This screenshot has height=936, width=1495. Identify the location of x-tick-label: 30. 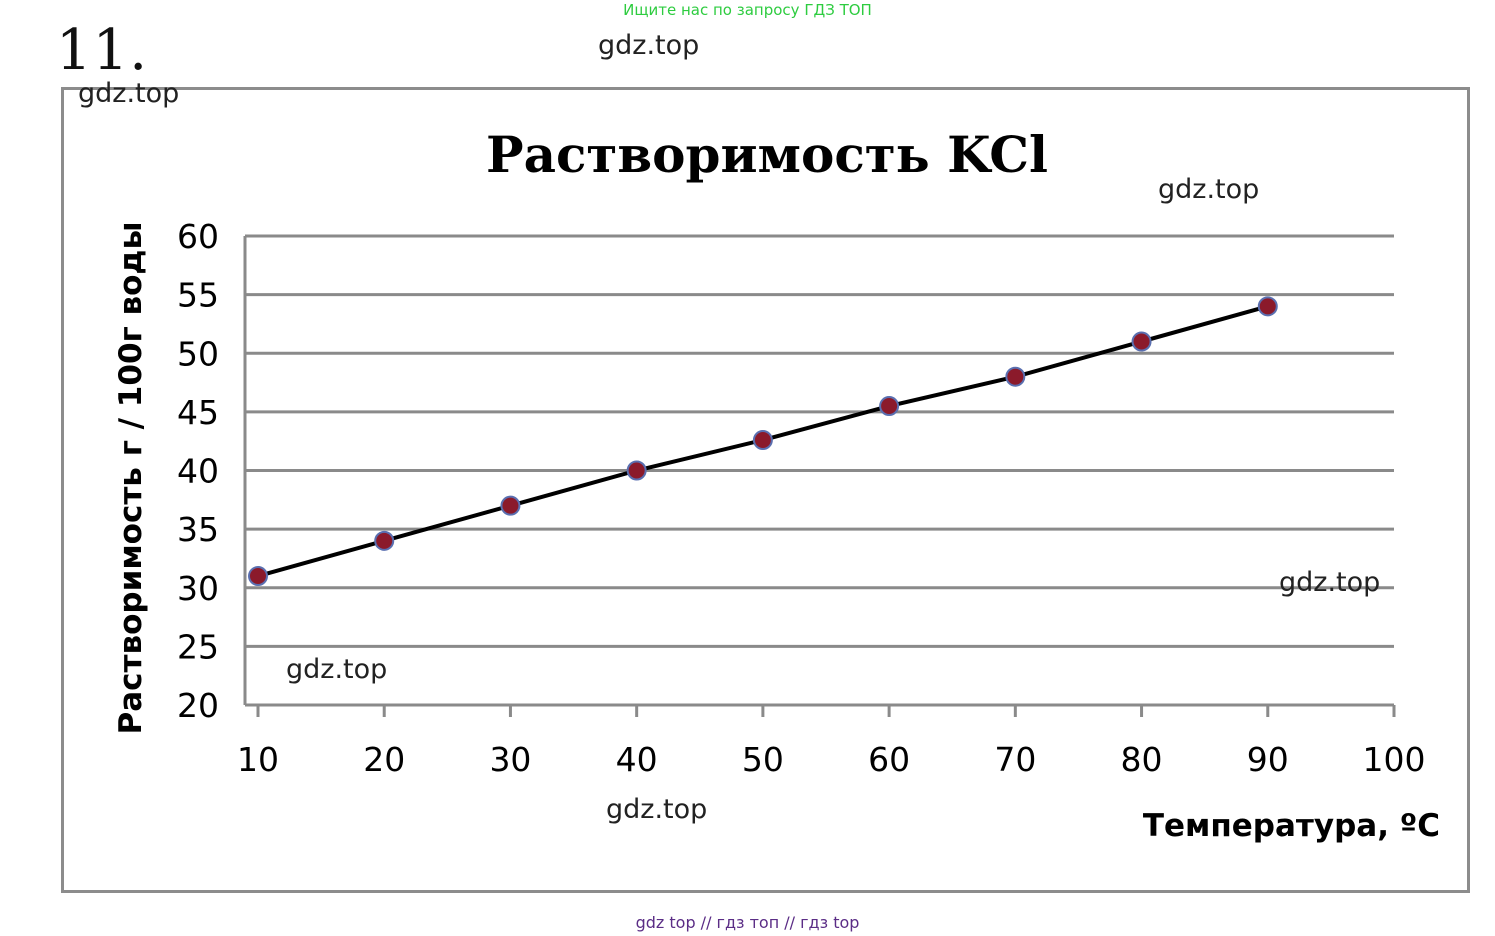
(510, 759).